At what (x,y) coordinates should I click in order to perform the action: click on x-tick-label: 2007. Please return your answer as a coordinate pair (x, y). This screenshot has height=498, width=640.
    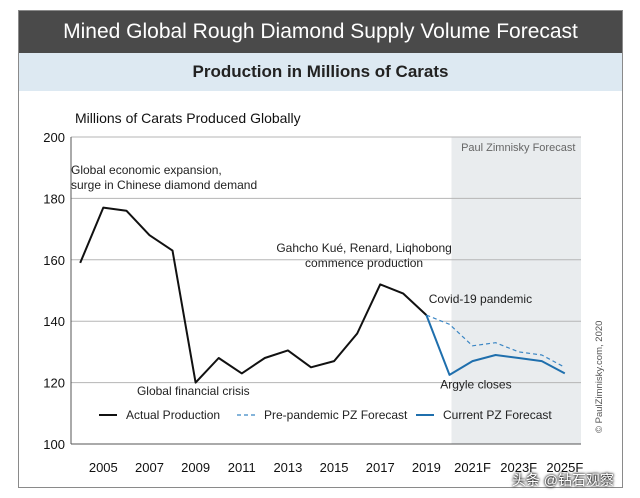
    Looking at the image, I should click on (149, 467).